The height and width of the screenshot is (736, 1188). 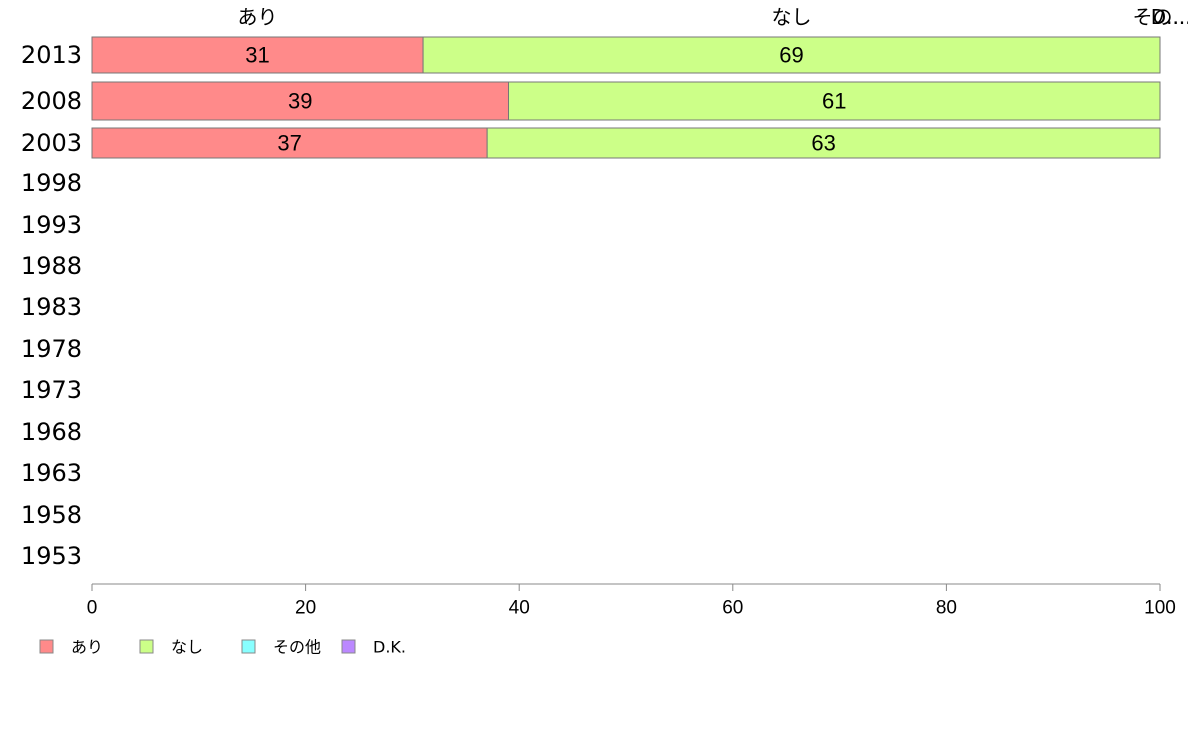 What do you see at coordinates (51, 556) in the screenshot?
I see `year-label-1953: 1953` at bounding box center [51, 556].